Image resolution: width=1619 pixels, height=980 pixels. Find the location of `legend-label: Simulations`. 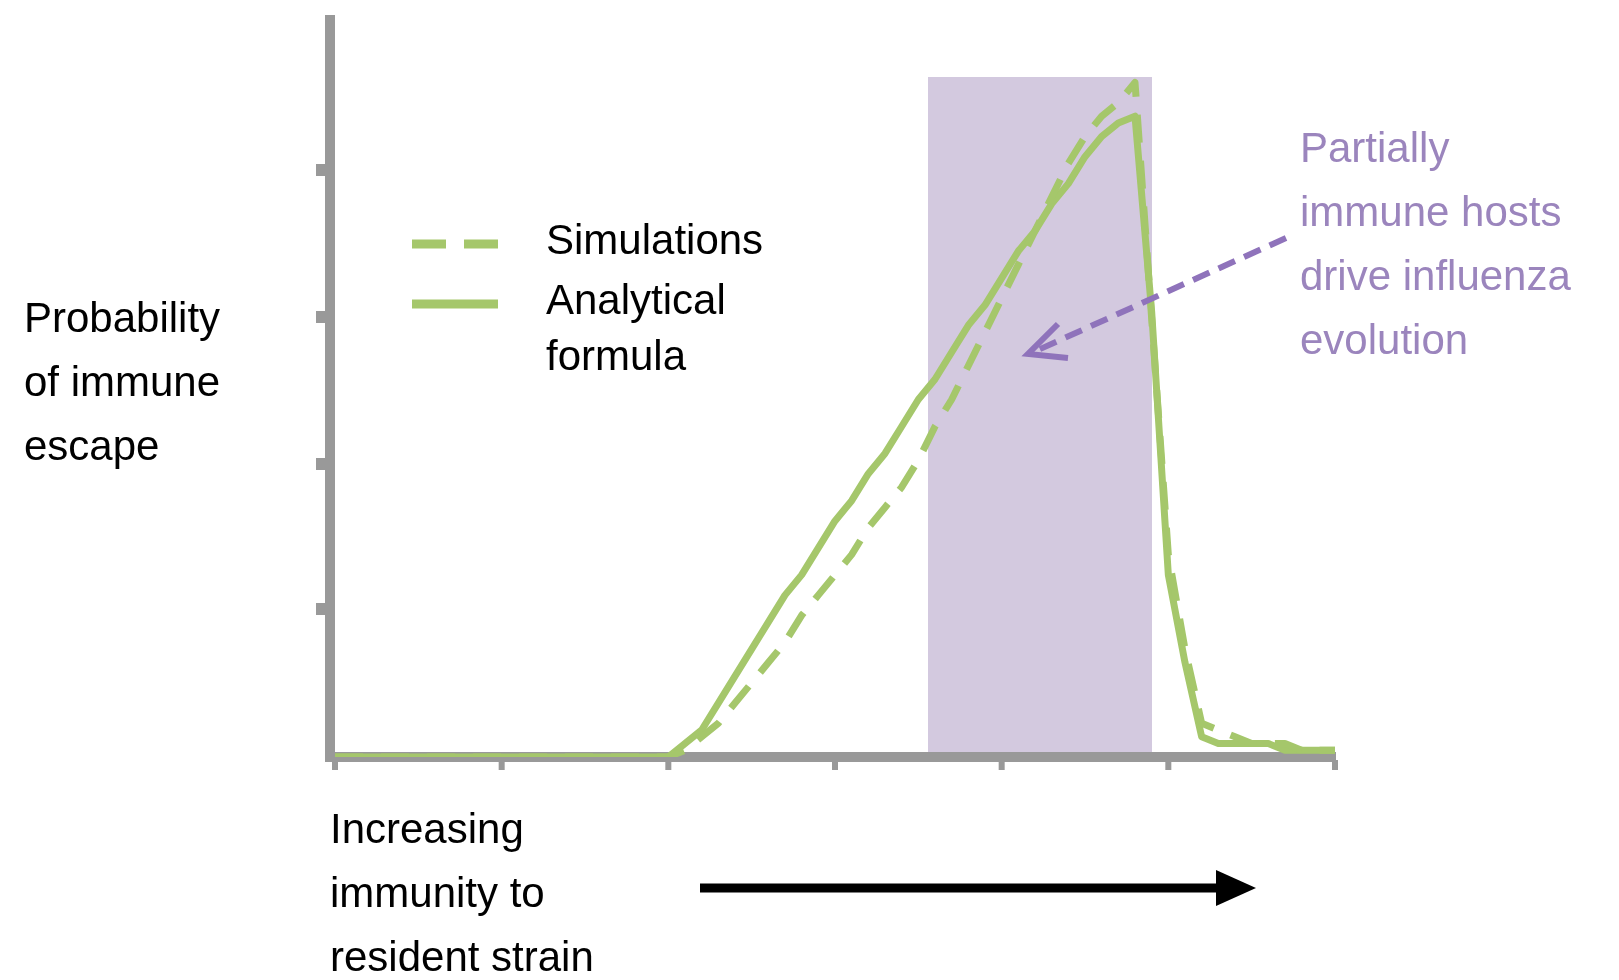

legend-label: Simulations is located at coordinates (655, 240).